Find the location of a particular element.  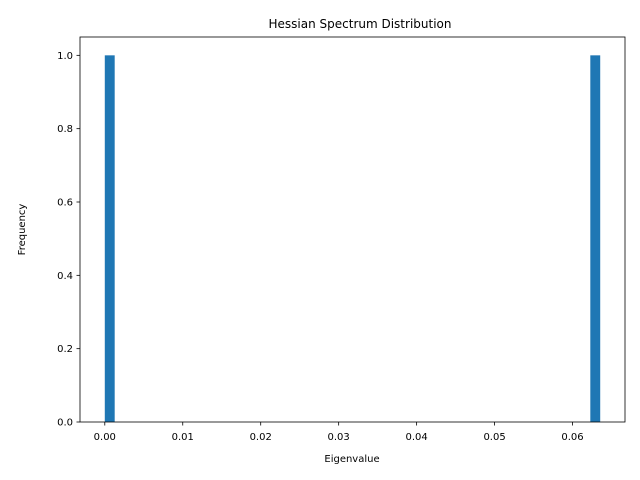

x-tick-label: 0.00 is located at coordinates (105, 437).